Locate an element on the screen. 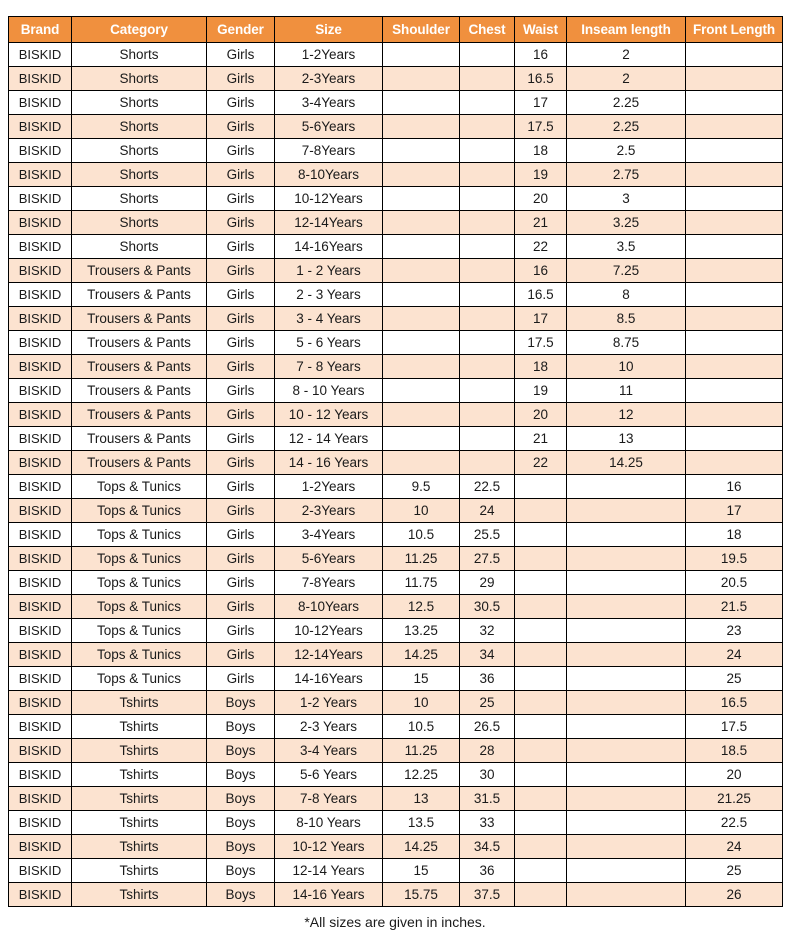 The width and height of the screenshot is (790, 930). cell-size: 10-12Years is located at coordinates (328, 198).